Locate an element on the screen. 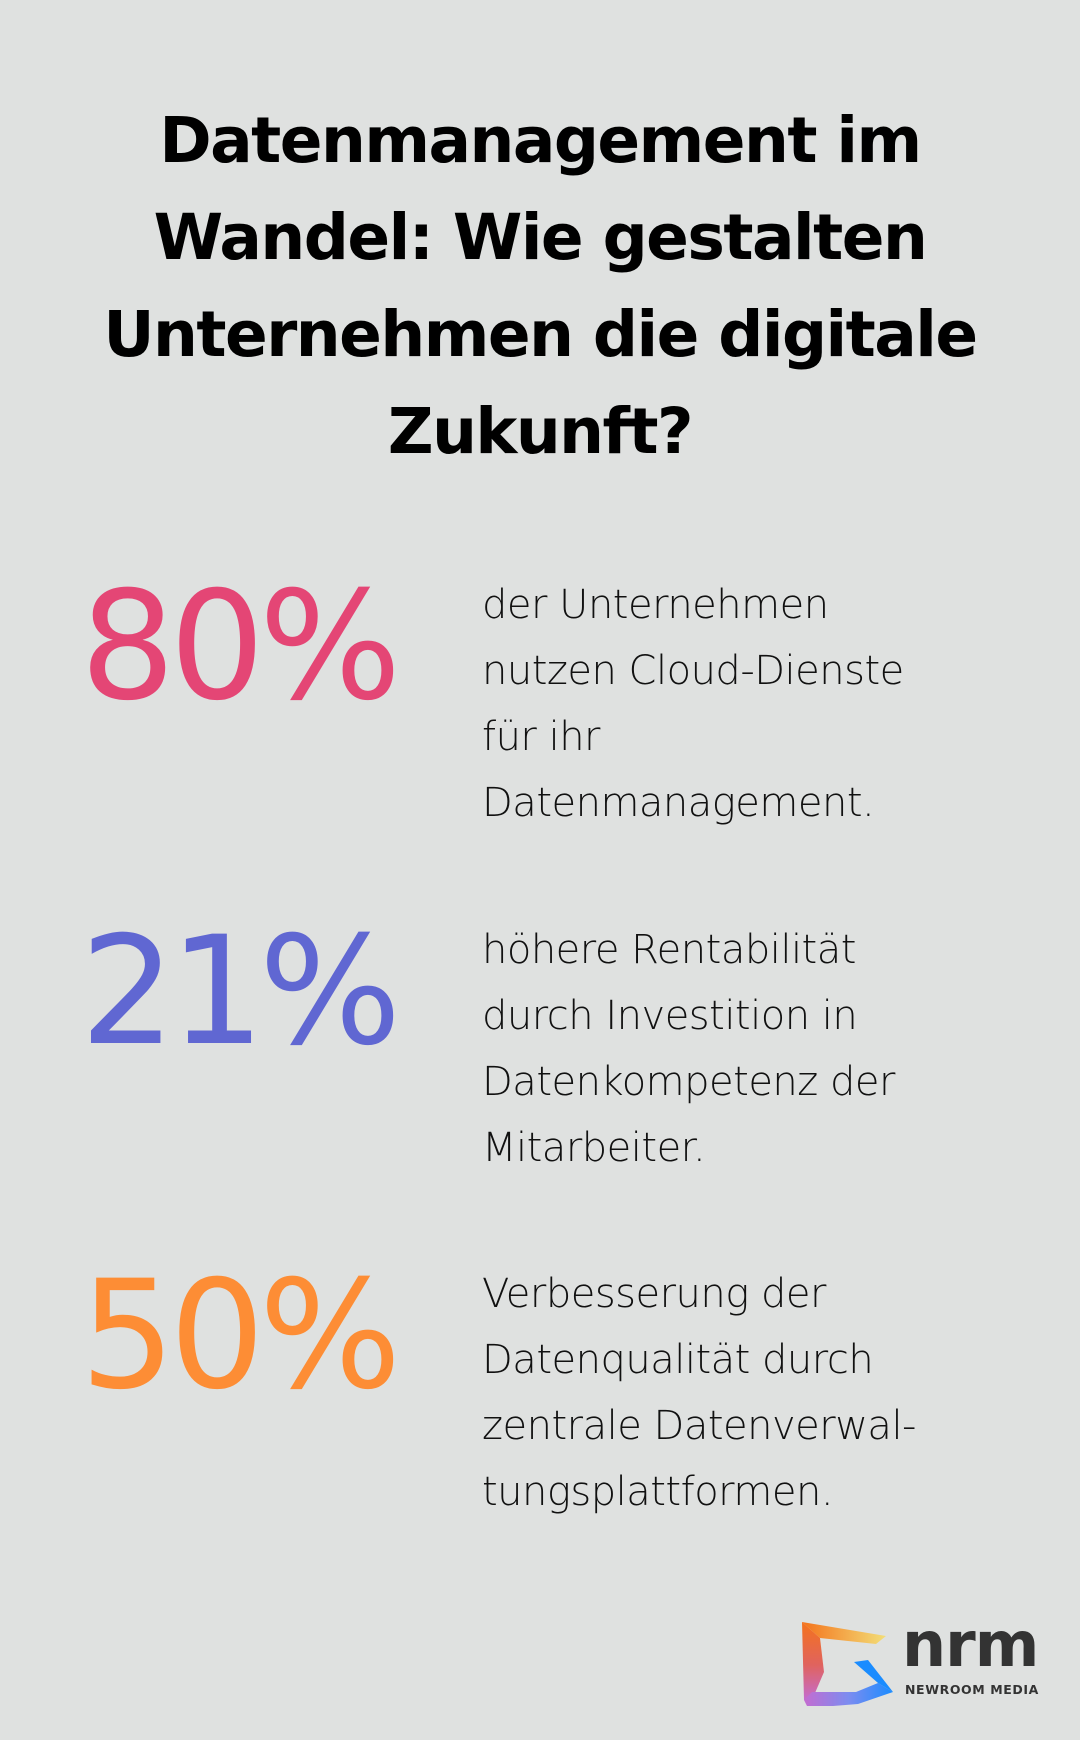 This screenshot has height=1740, width=1080. stat-description-line: der Unternehmen is located at coordinates (655, 605).